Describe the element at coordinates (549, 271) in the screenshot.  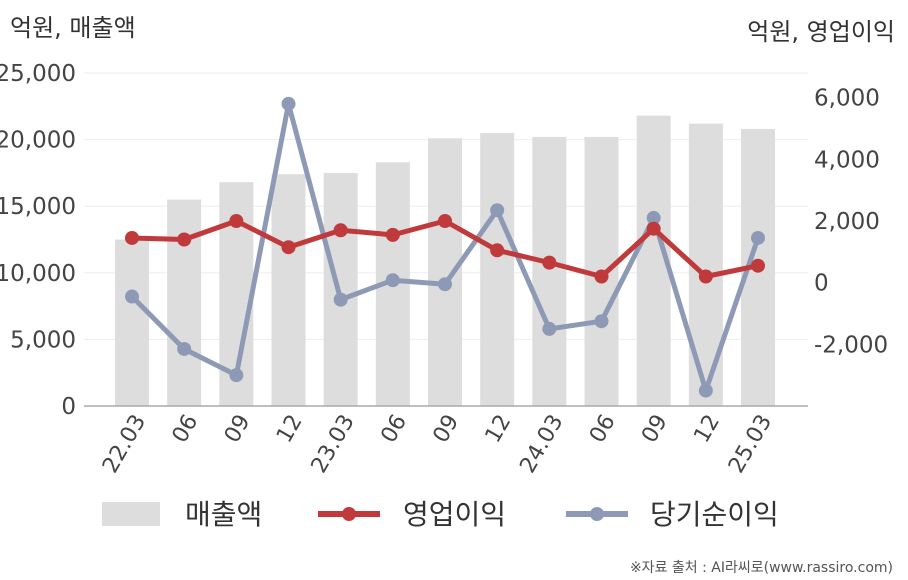
I see `bar-24.03` at that location.